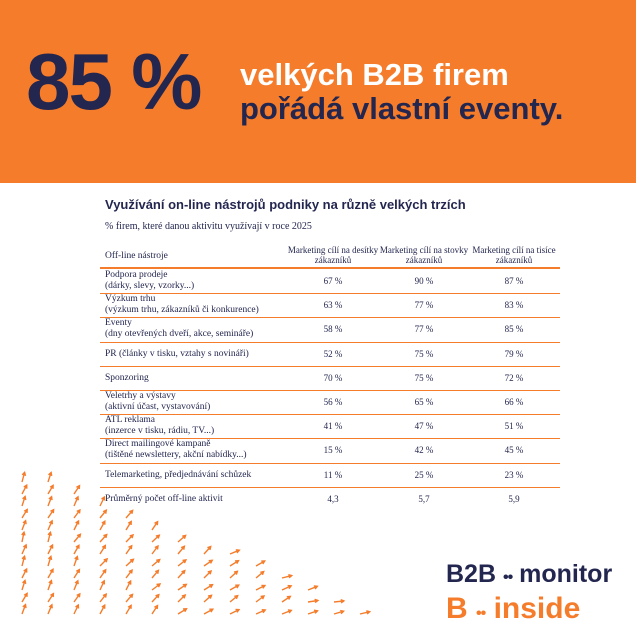 Image resolution: width=636 pixels, height=636 pixels. What do you see at coordinates (514, 426) in the screenshot?
I see `table-cell-value: 51 %` at bounding box center [514, 426].